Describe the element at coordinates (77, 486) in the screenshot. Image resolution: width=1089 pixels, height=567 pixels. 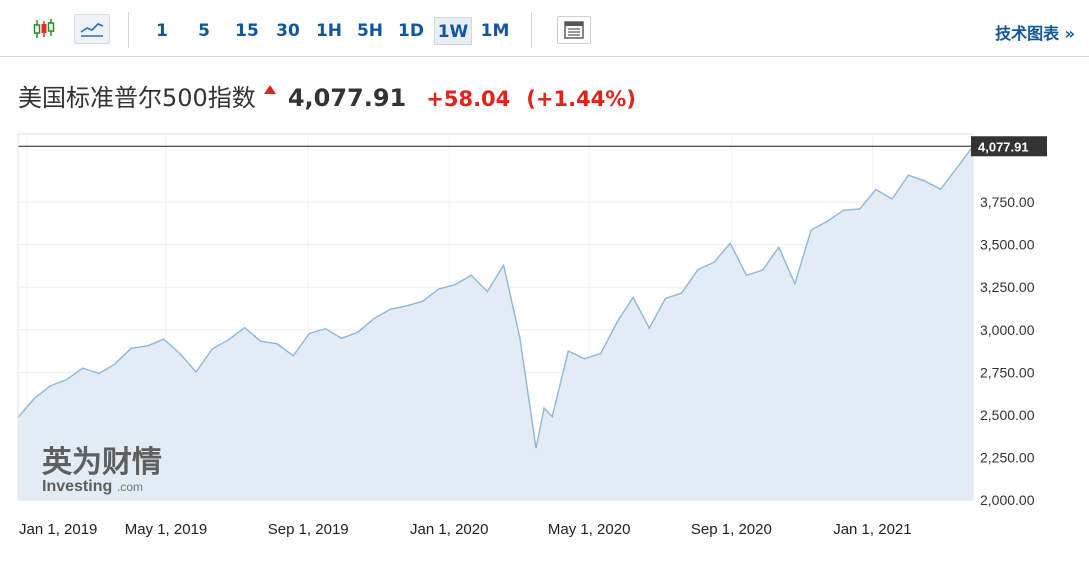
I see `watermark-en: Investing` at that location.